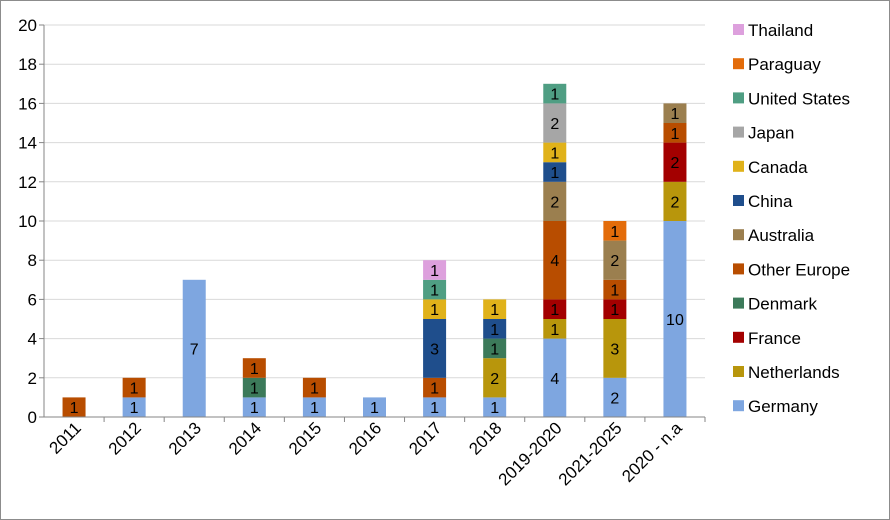  What do you see at coordinates (27, 25) in the screenshot?
I see `y-tick-label: 20` at bounding box center [27, 25].